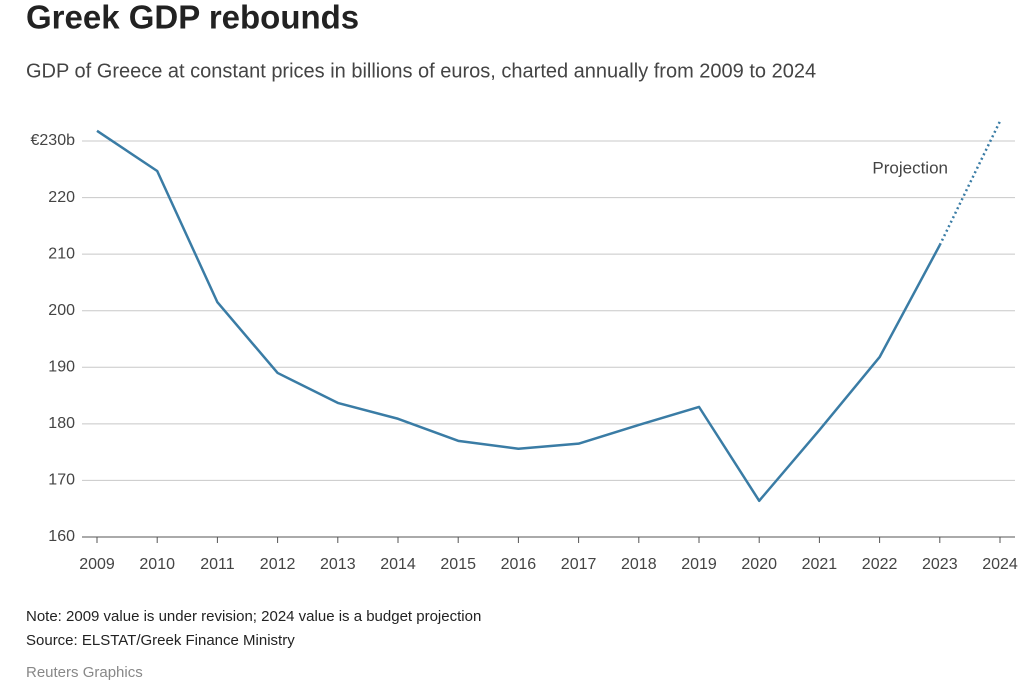 The image size is (1036, 693). I want to click on y-tick-label: 220, so click(61, 197).